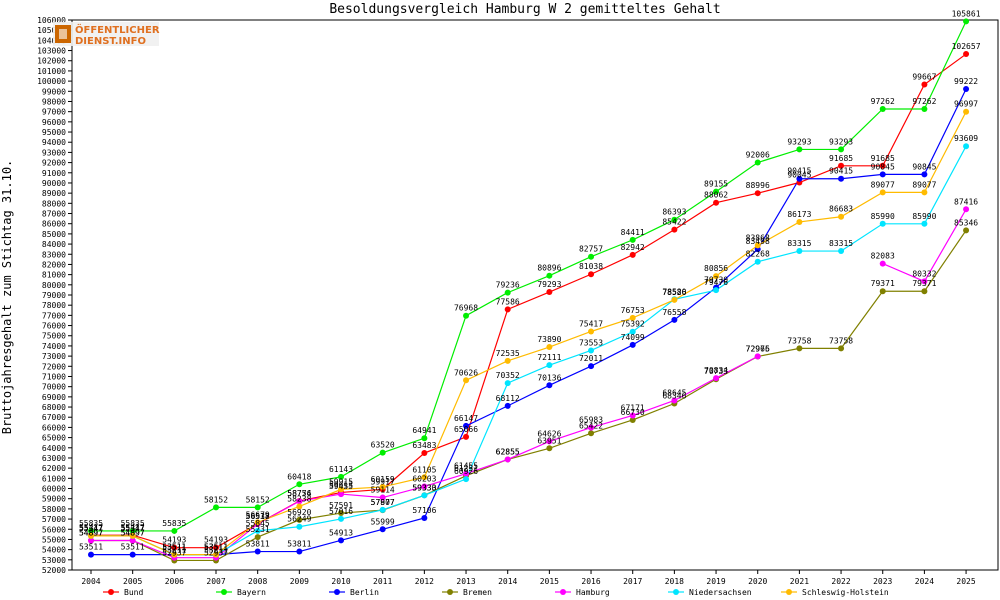  Describe the element at coordinates (633, 310) in the screenshot. I see `data-label: 76753` at that location.